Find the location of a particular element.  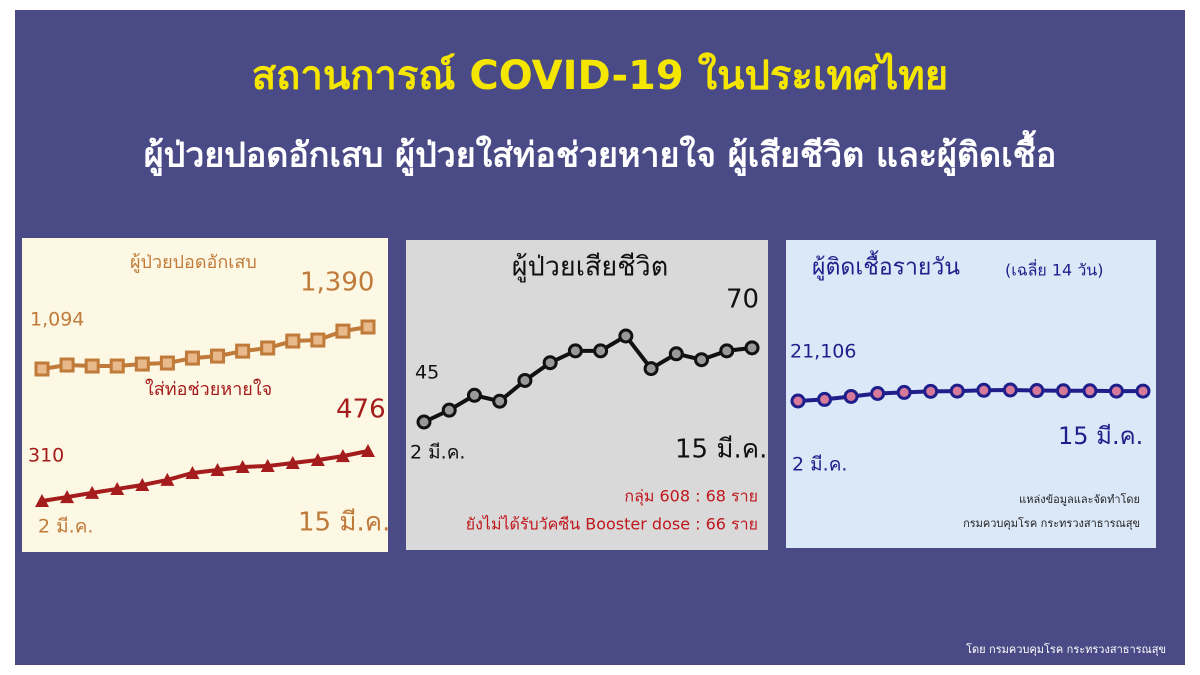

title: สถานการณ์ COVID-19 ในประเทศไทย is located at coordinates (600, 75).